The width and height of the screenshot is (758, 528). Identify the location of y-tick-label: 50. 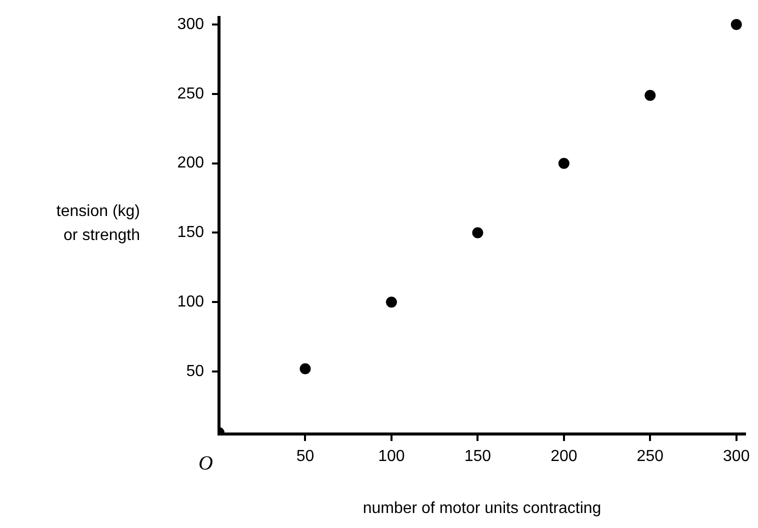
(195, 371).